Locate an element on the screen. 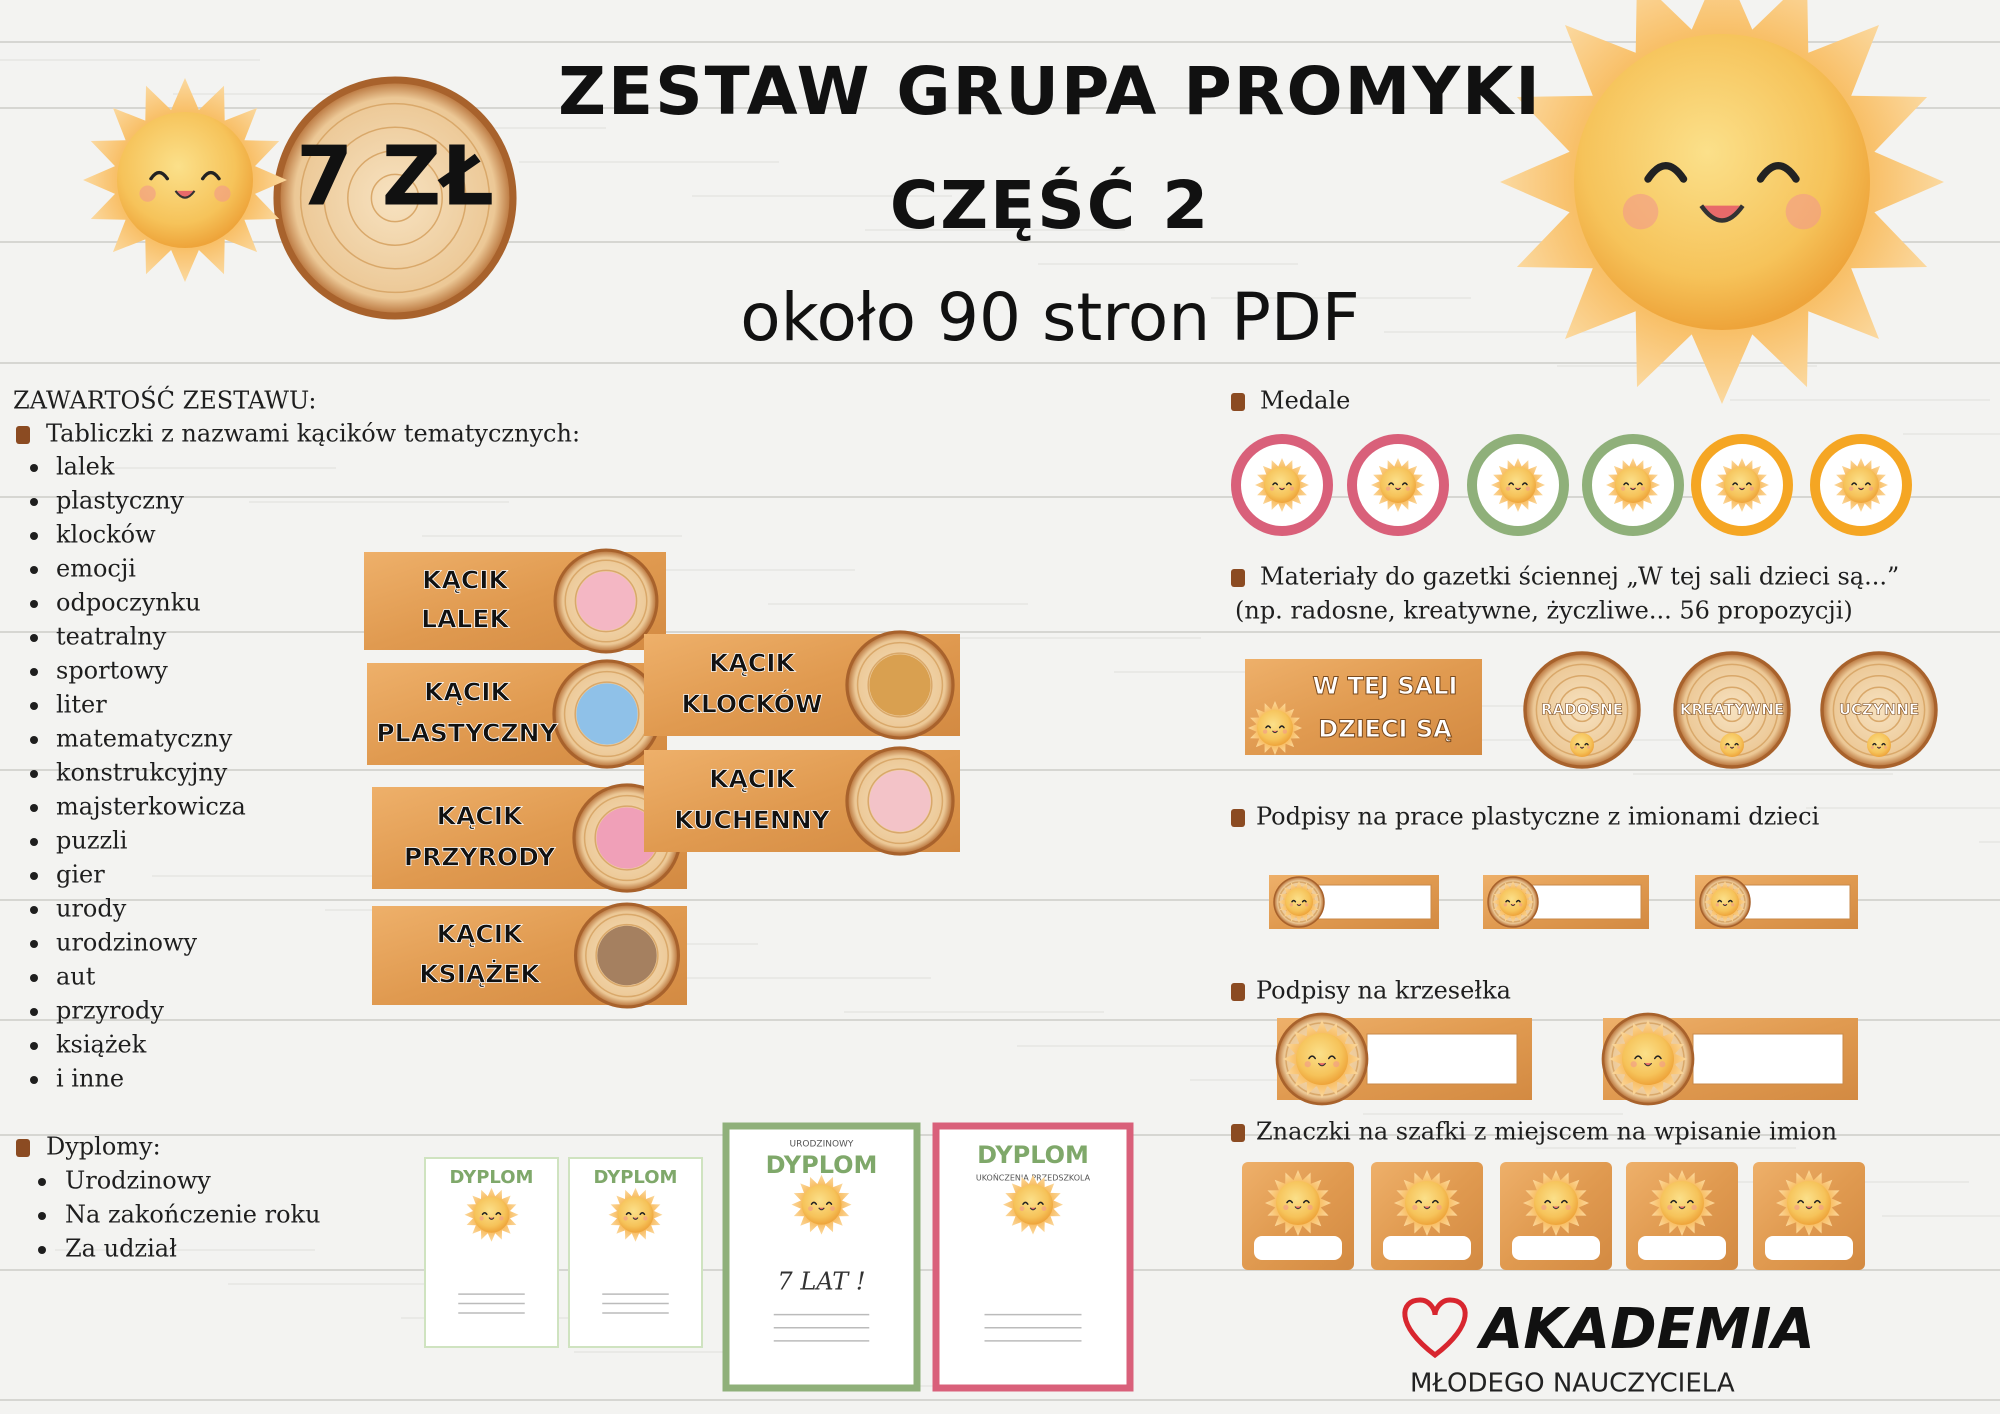  diploma-card is located at coordinates (821, 1257).